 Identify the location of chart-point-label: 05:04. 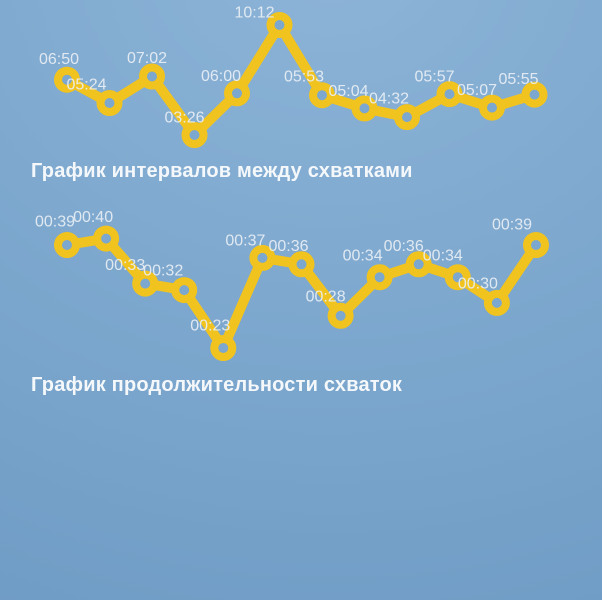
(348, 91).